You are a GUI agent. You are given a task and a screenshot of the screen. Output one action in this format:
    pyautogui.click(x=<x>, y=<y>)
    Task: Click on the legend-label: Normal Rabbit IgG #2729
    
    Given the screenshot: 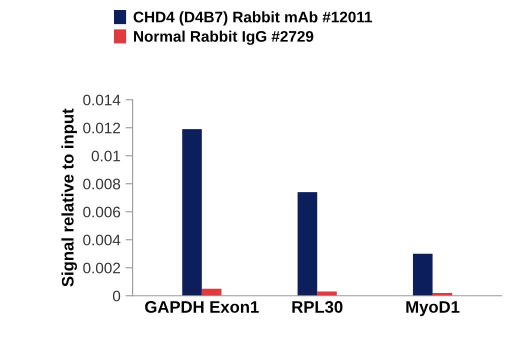 What is the action you would take?
    pyautogui.click(x=224, y=37)
    